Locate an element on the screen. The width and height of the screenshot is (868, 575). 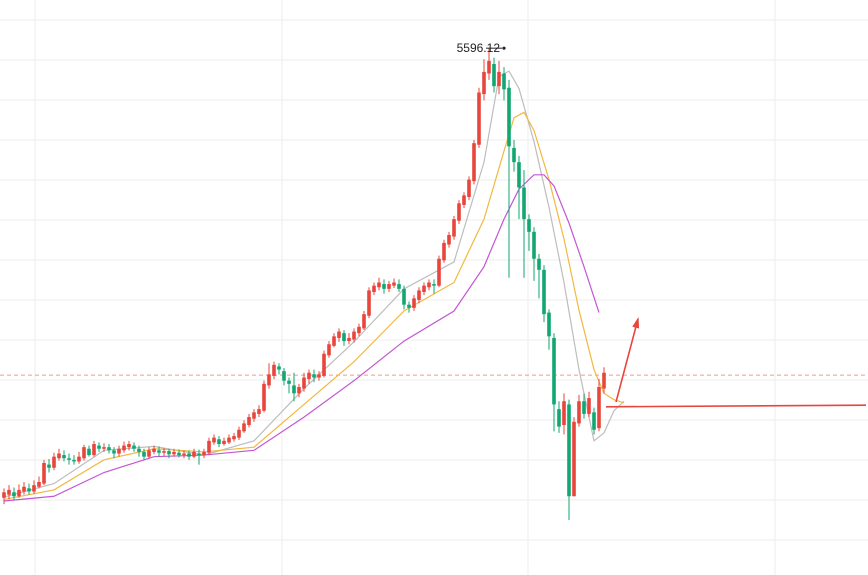
projection-level-line is located at coordinates (736, 406).